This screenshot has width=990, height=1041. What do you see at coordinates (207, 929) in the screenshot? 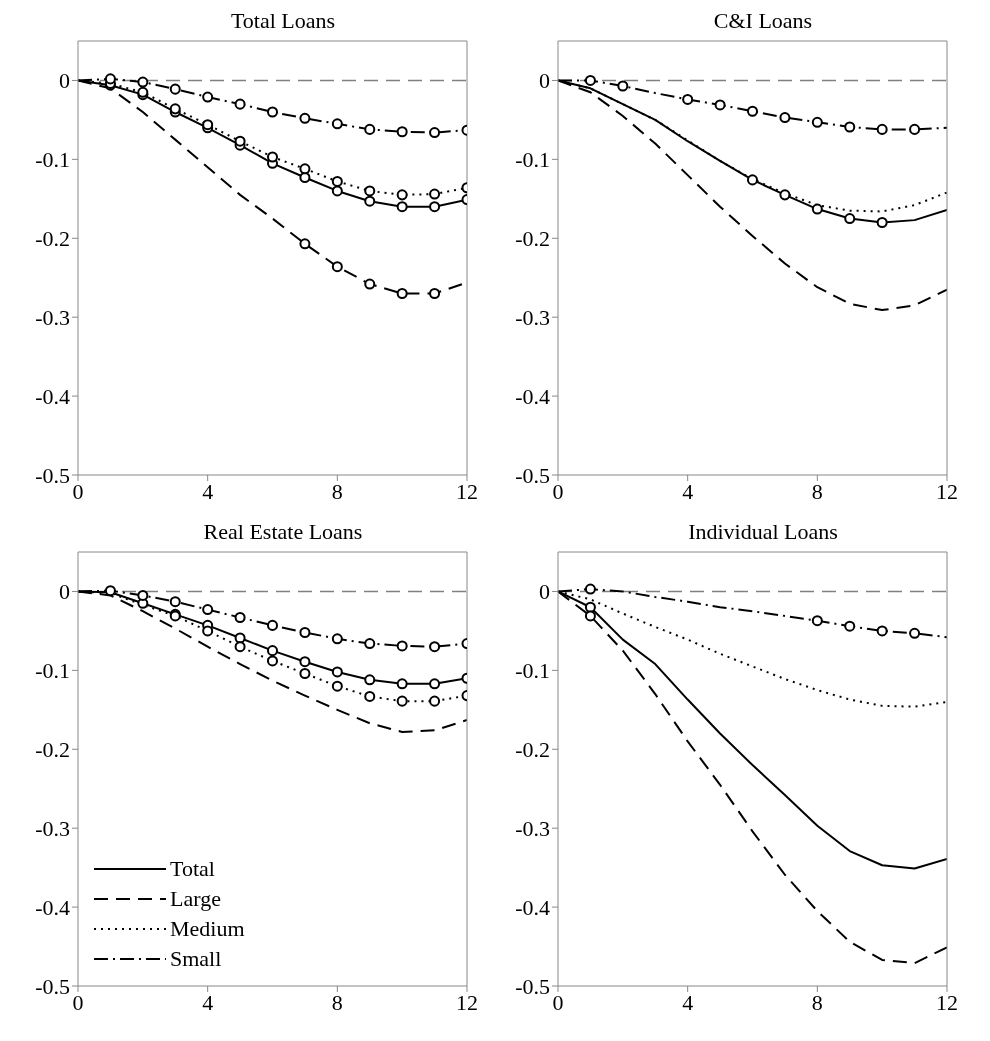
I see `legend-label: Medium` at bounding box center [207, 929].